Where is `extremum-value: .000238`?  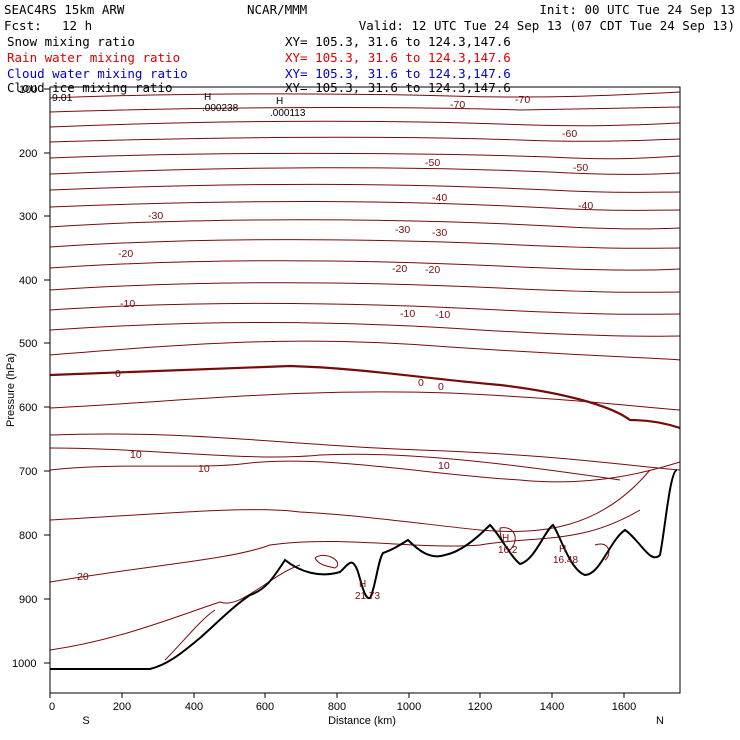
extremum-value: .000238 is located at coordinates (220, 108).